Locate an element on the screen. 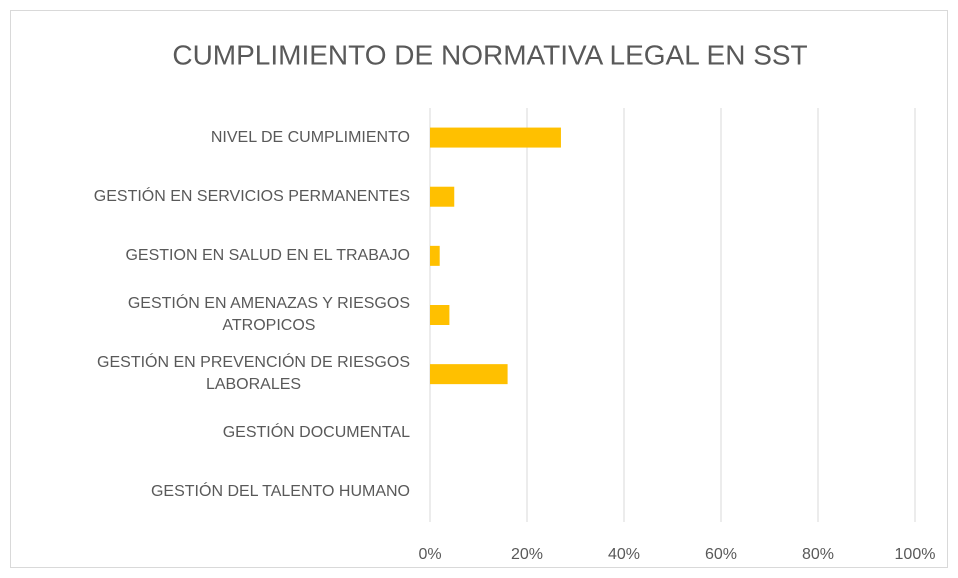 This screenshot has width=958, height=578. y-tick-label: GESTIÓN DOCUMENTAL is located at coordinates (316, 433).